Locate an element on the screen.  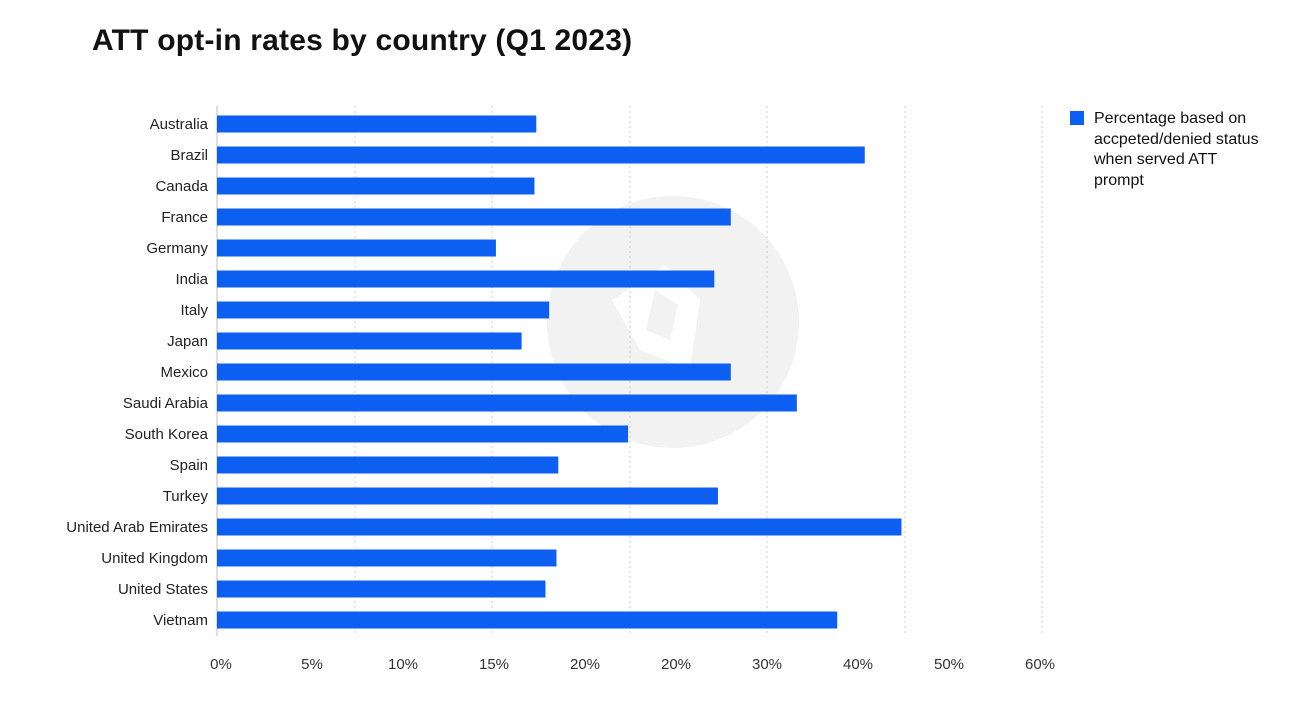
category-label: Saudi Arabia is located at coordinates (166, 403).